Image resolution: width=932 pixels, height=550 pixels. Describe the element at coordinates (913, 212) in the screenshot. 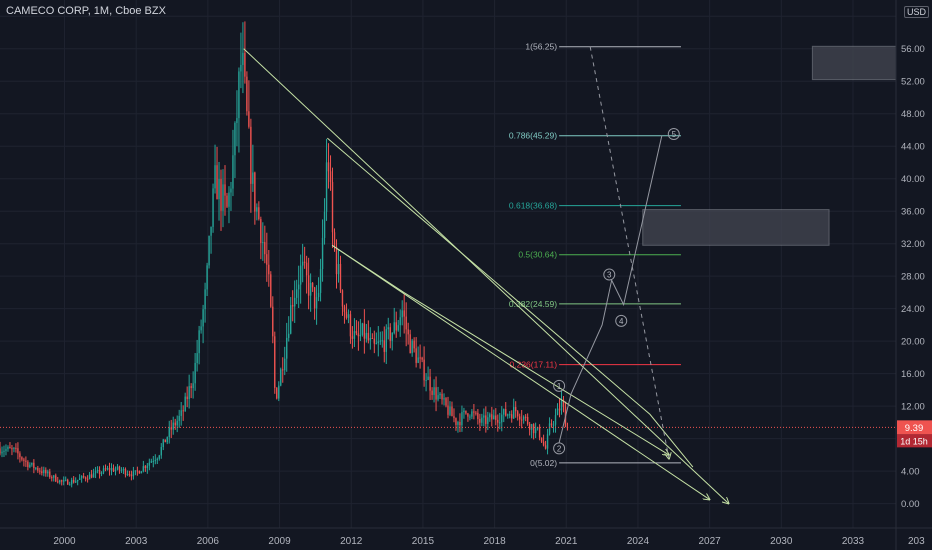

I see `y-tick-label: 36.00` at that location.